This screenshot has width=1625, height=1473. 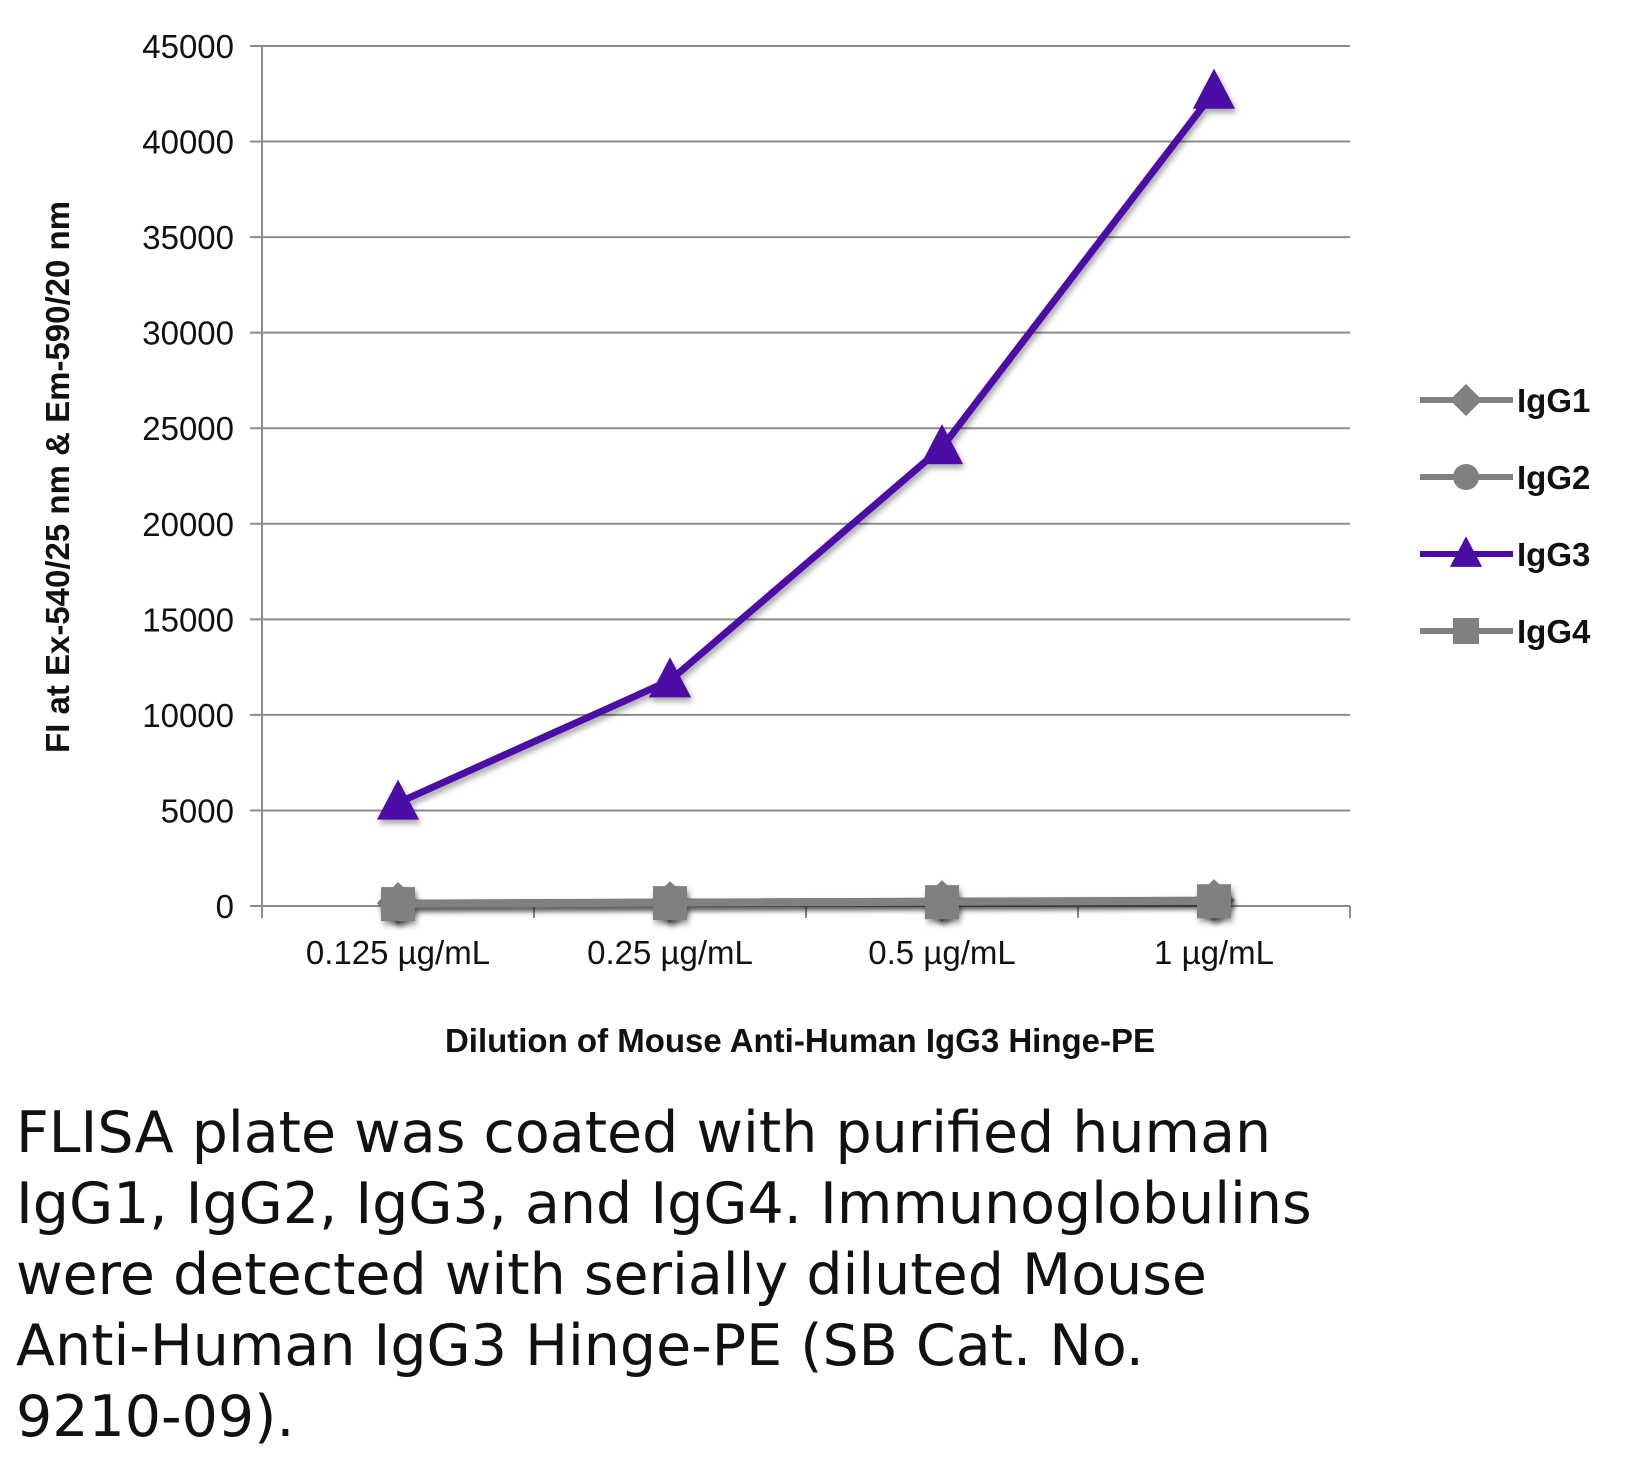 I want to click on series-line-igg4, so click(x=806, y=902).